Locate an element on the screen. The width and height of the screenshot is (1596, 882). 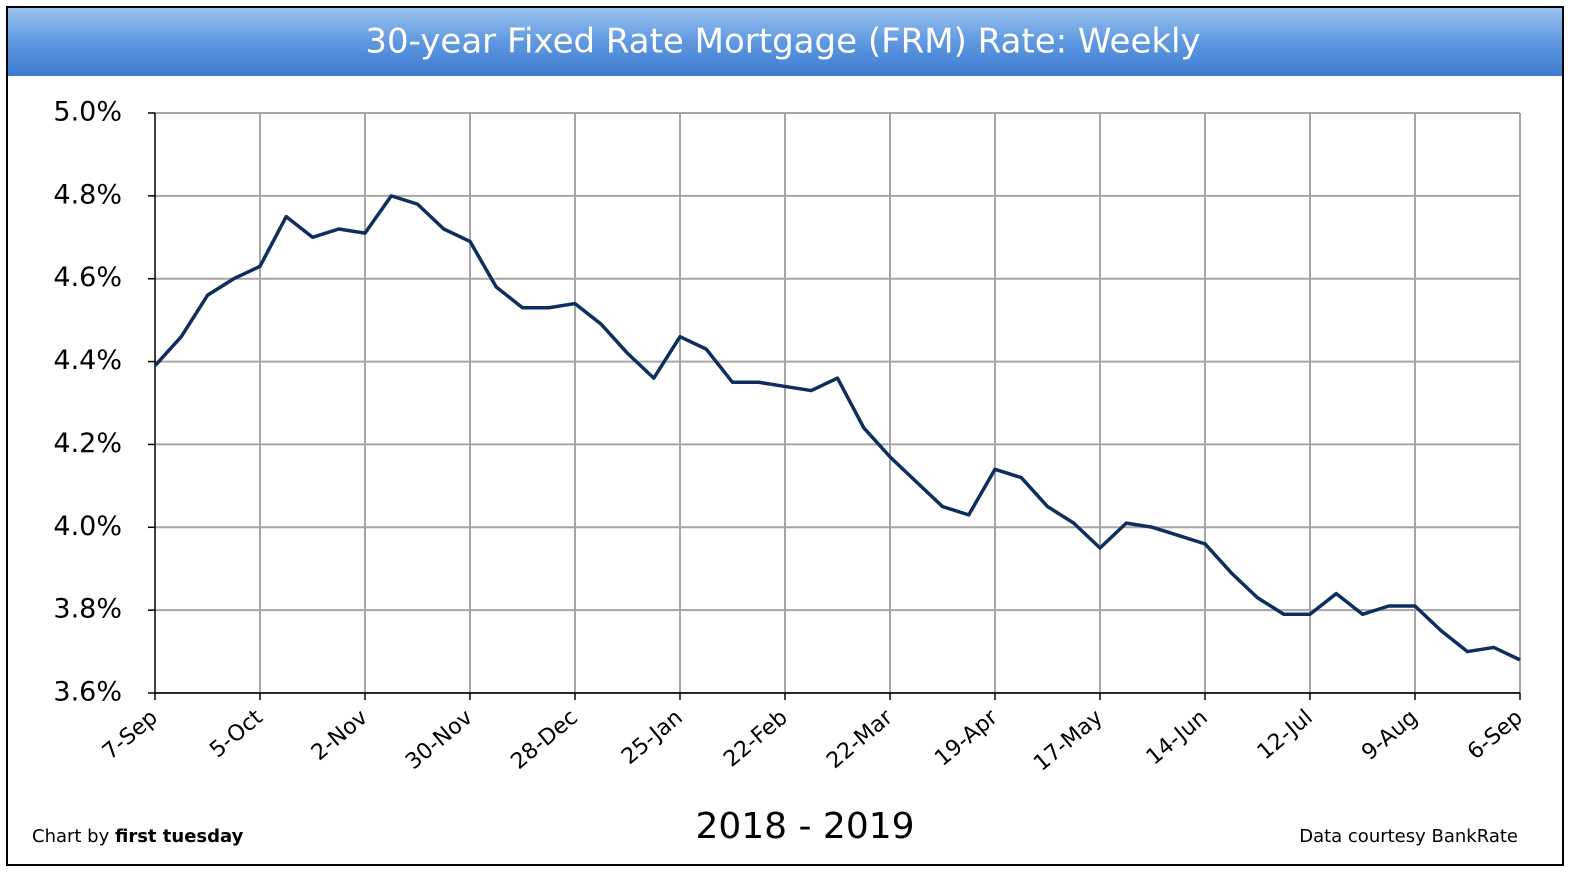
y-tick-label: 4.6% is located at coordinates (87, 277).